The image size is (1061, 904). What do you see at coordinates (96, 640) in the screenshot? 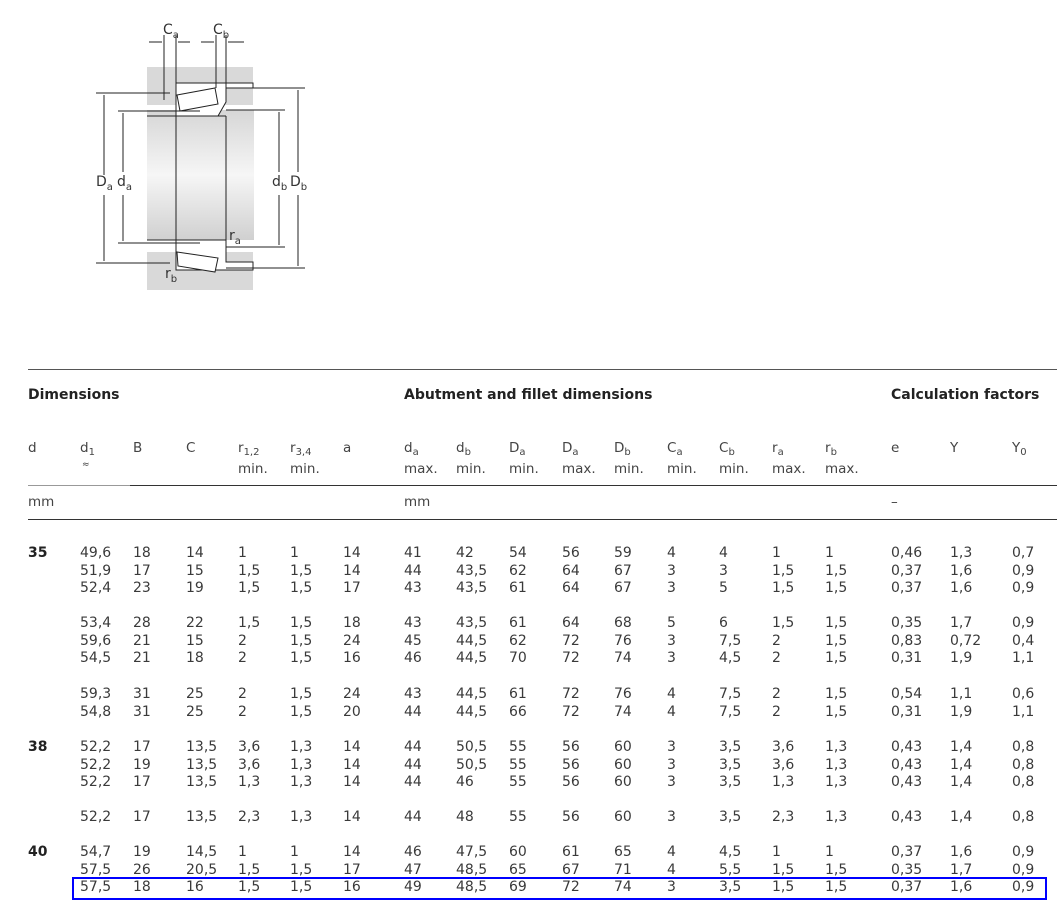
I see `table-cell: 59,6` at bounding box center [96, 640].